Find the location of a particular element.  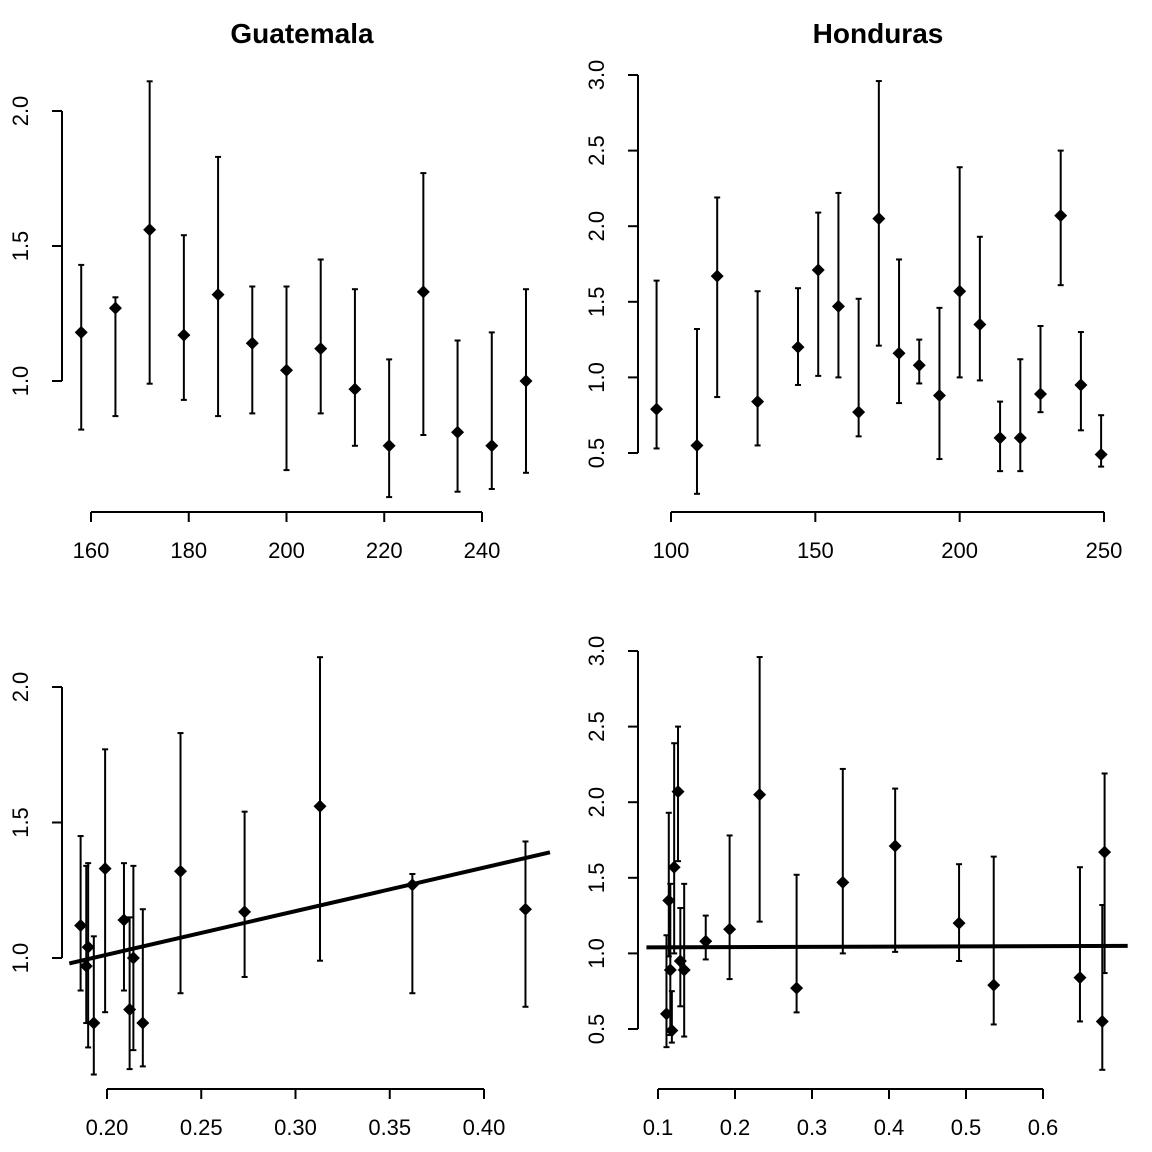

x-tick-label: 0.1 is located at coordinates (658, 1127).